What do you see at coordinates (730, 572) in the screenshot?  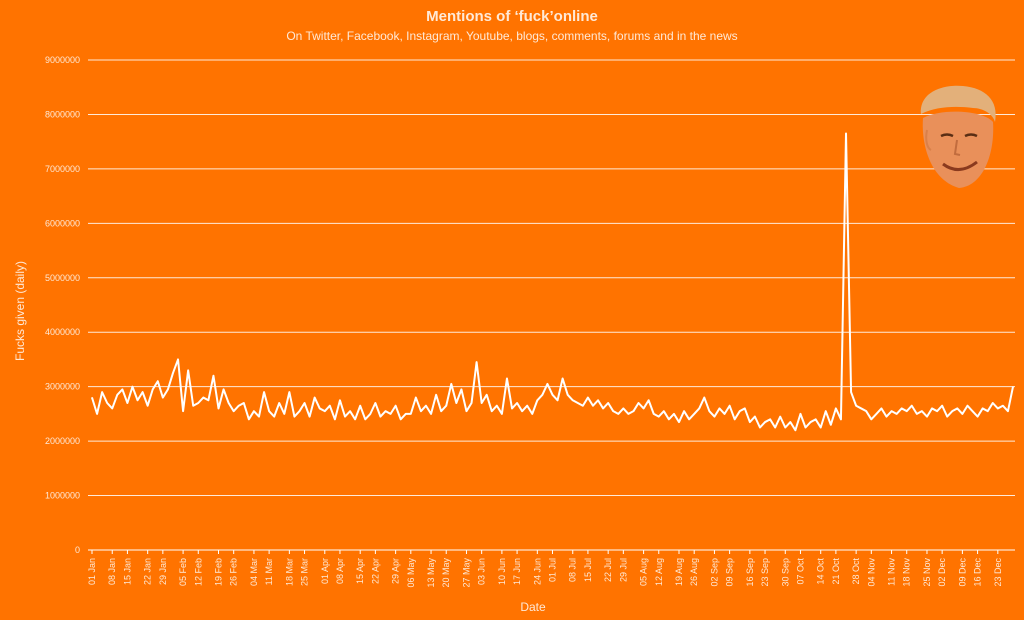 I see `x-tick-label: 09 Sep` at bounding box center [730, 572].